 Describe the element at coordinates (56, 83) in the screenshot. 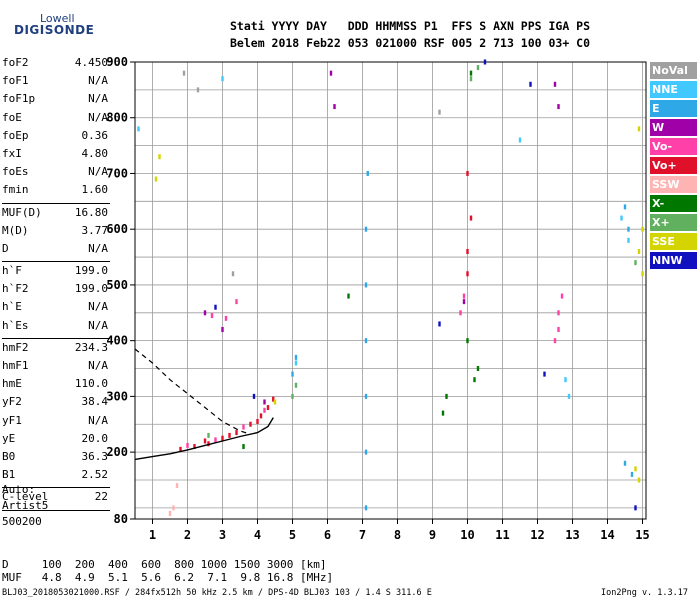

I see `param-row: foF1 N/A` at that location.